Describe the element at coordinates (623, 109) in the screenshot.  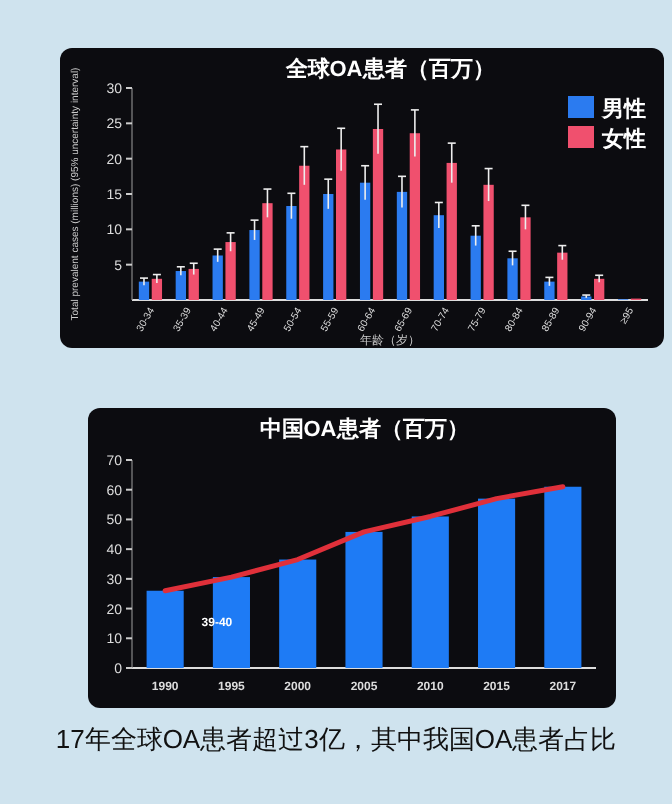
I see `legend-label: 男性` at that location.